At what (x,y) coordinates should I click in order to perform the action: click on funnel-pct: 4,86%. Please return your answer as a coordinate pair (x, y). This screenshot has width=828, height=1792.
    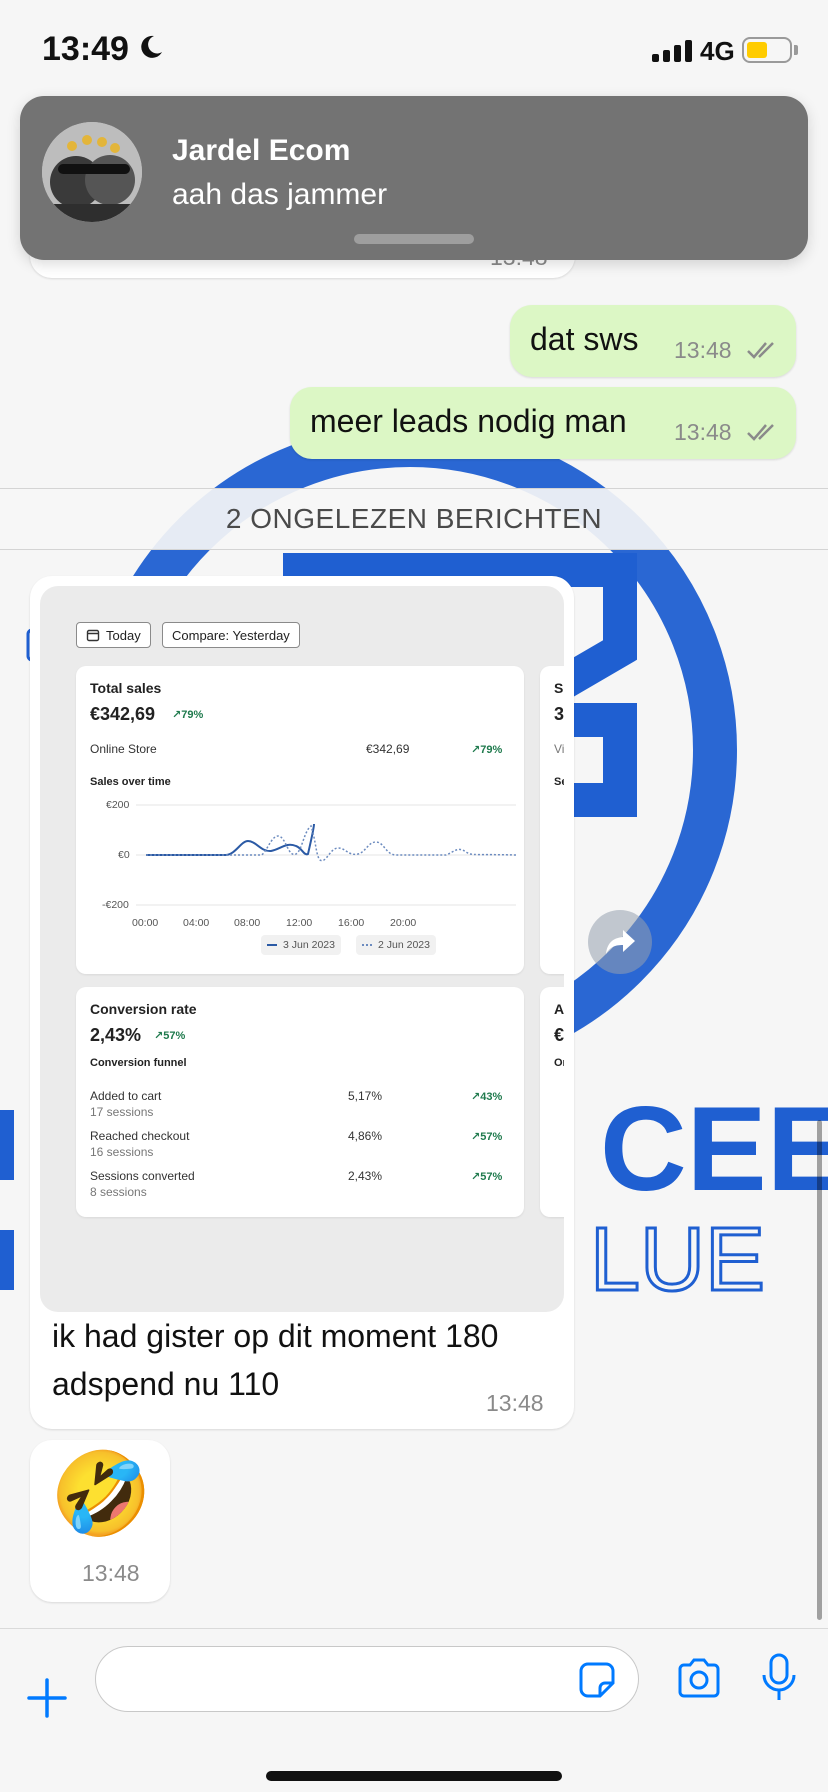
    Looking at the image, I should click on (365, 1136).